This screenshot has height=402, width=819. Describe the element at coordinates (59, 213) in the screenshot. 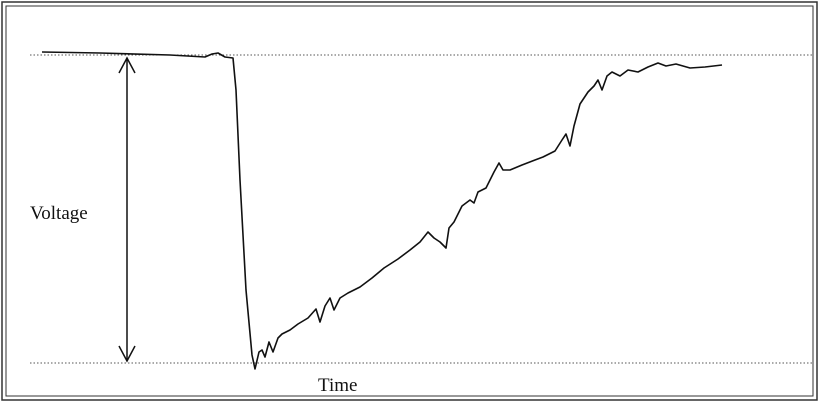

I see `y-axis-label: Voltage` at that location.